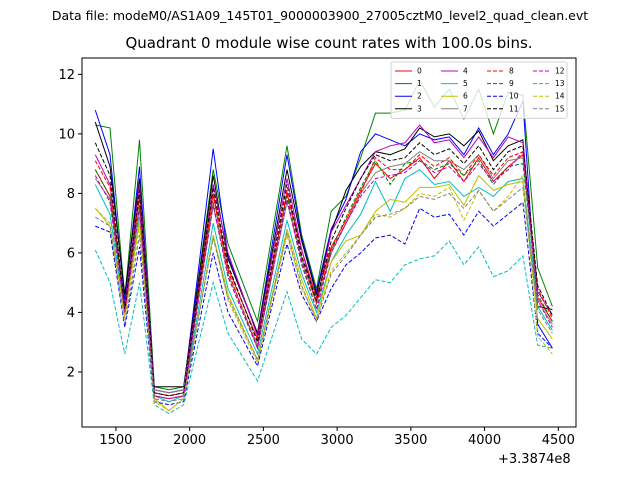 This screenshot has height=480, width=640. Describe the element at coordinates (514, 108) in the screenshot. I see `legend-label-11: 11` at that location.